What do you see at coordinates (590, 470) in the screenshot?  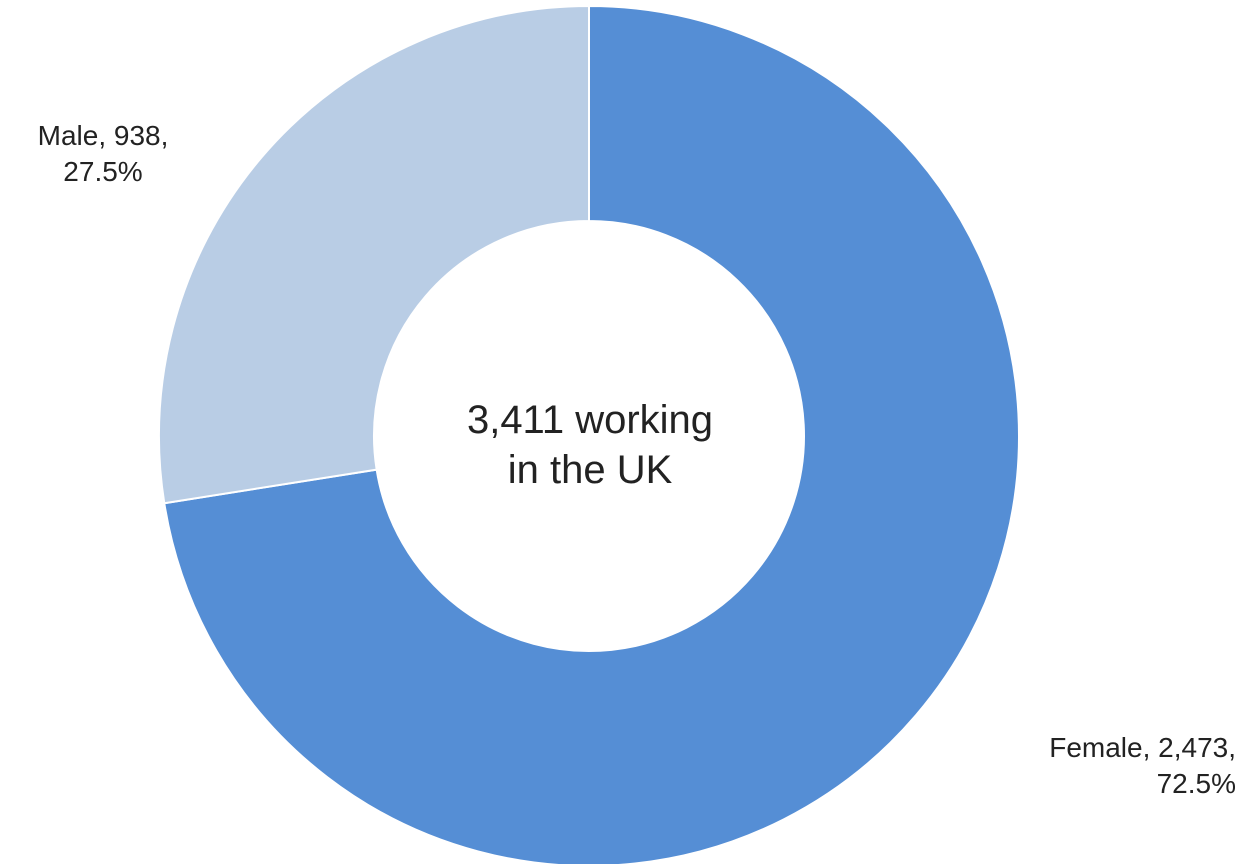 I see `center-label-line2: in the UK` at bounding box center [590, 470].